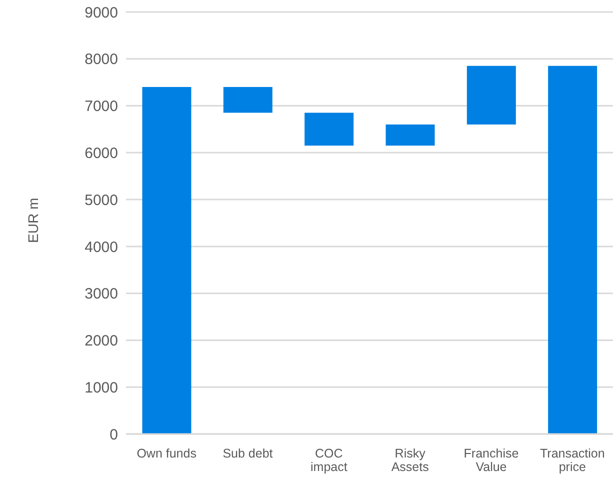 This screenshot has width=615, height=482. What do you see at coordinates (491, 460) in the screenshot?
I see `x-tick-label: Franchise Value` at bounding box center [491, 460].